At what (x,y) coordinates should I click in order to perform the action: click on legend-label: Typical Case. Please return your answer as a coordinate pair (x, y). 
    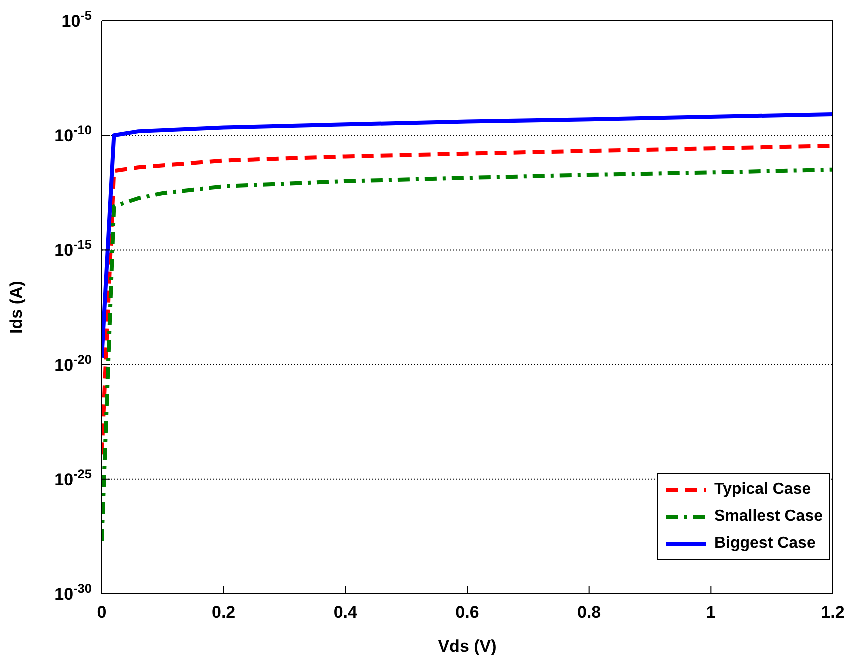
    Looking at the image, I should click on (763, 489).